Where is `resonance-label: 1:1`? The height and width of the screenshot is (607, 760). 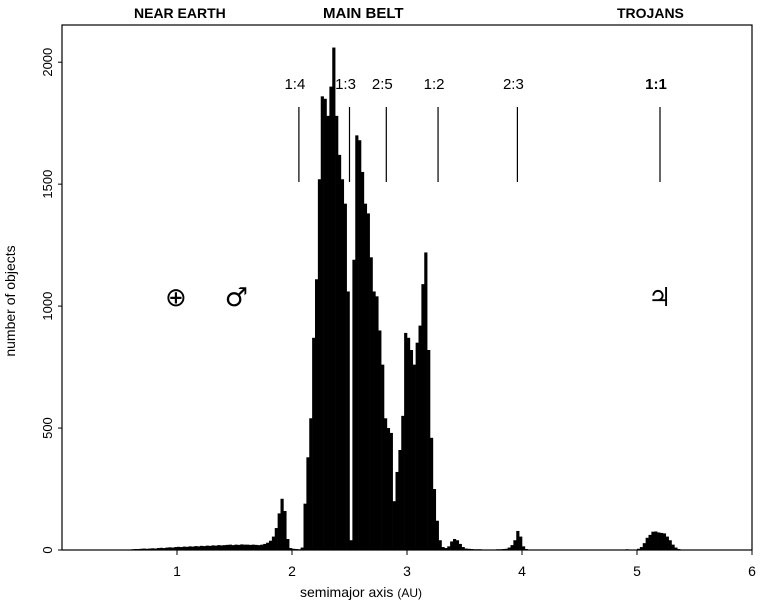
resonance-label: 1:1 is located at coordinates (656, 84).